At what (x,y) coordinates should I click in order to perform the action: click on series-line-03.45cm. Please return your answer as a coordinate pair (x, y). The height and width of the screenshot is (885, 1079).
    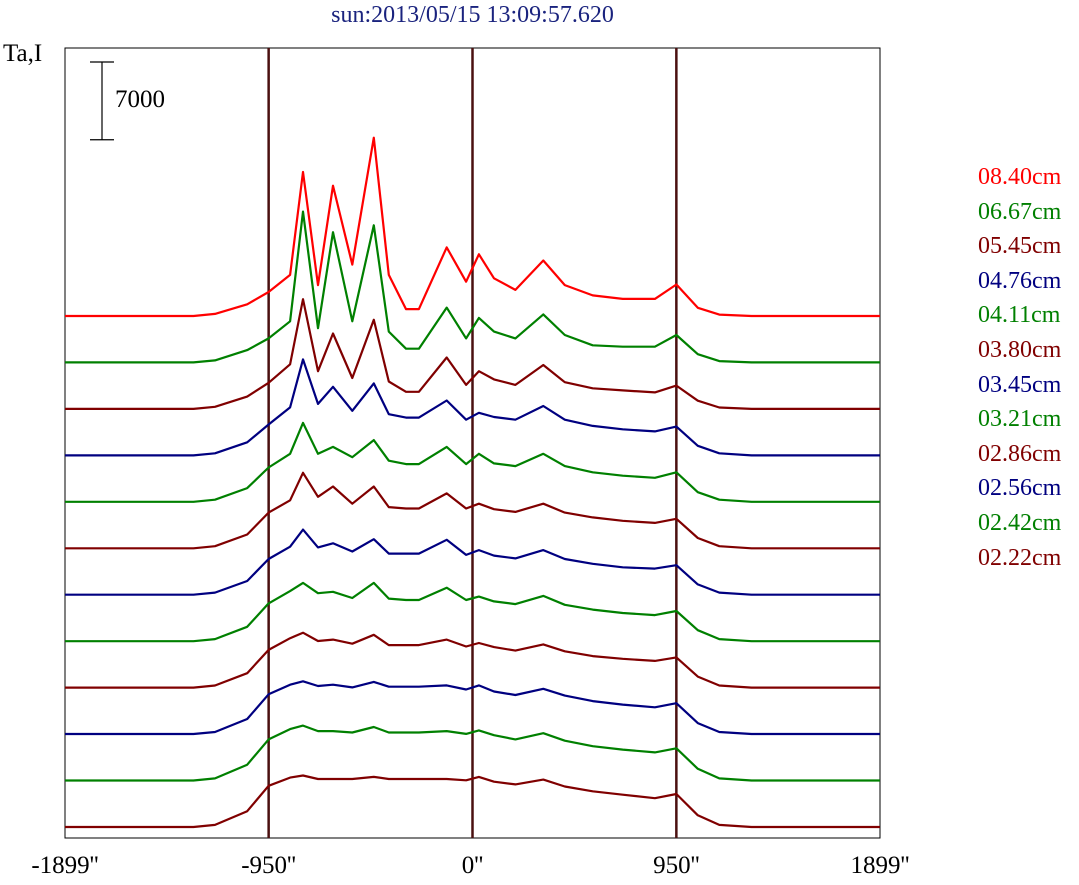
    Looking at the image, I should click on (472, 562).